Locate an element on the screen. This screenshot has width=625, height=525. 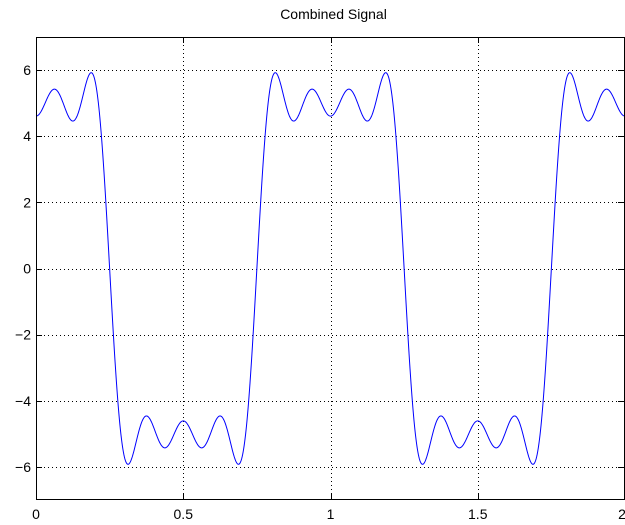
y-tick-label: −2 is located at coordinates (23, 335).